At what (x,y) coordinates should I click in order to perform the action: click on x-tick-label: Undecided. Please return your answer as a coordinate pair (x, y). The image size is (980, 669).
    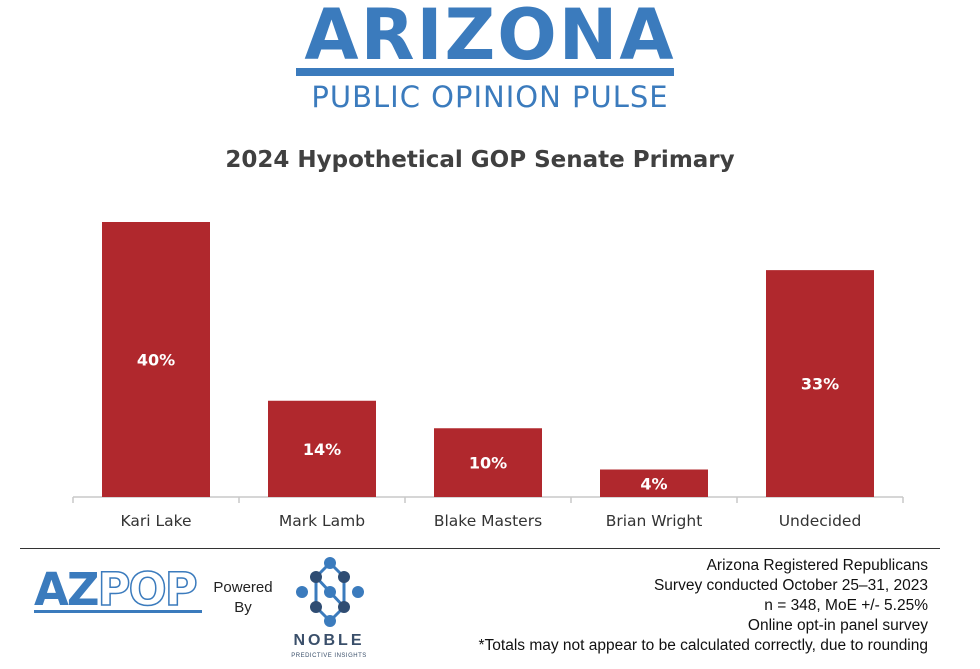
    Looking at the image, I should click on (820, 521).